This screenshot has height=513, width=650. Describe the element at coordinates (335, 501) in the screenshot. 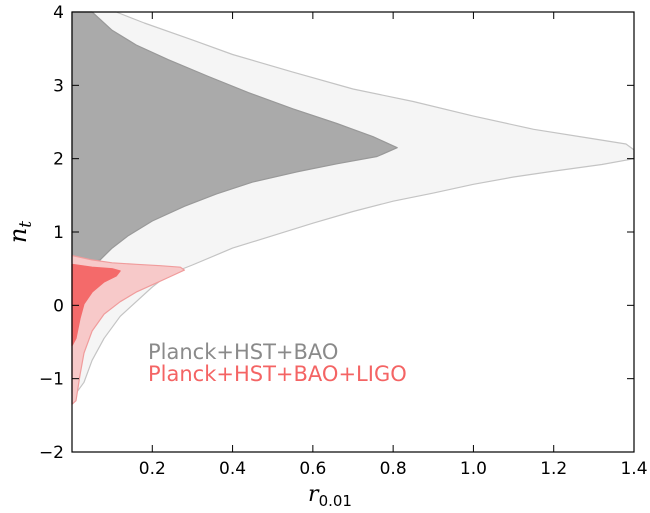

I see `x-axis-title-subscript: 0.01` at that location.